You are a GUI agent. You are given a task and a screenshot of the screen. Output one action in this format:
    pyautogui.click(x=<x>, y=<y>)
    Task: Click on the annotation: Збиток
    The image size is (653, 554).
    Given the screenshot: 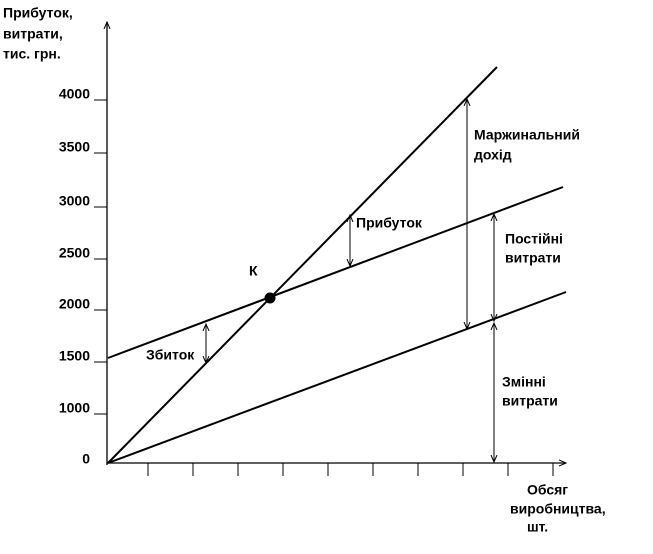 What is the action you would take?
    pyautogui.click(x=170, y=355)
    